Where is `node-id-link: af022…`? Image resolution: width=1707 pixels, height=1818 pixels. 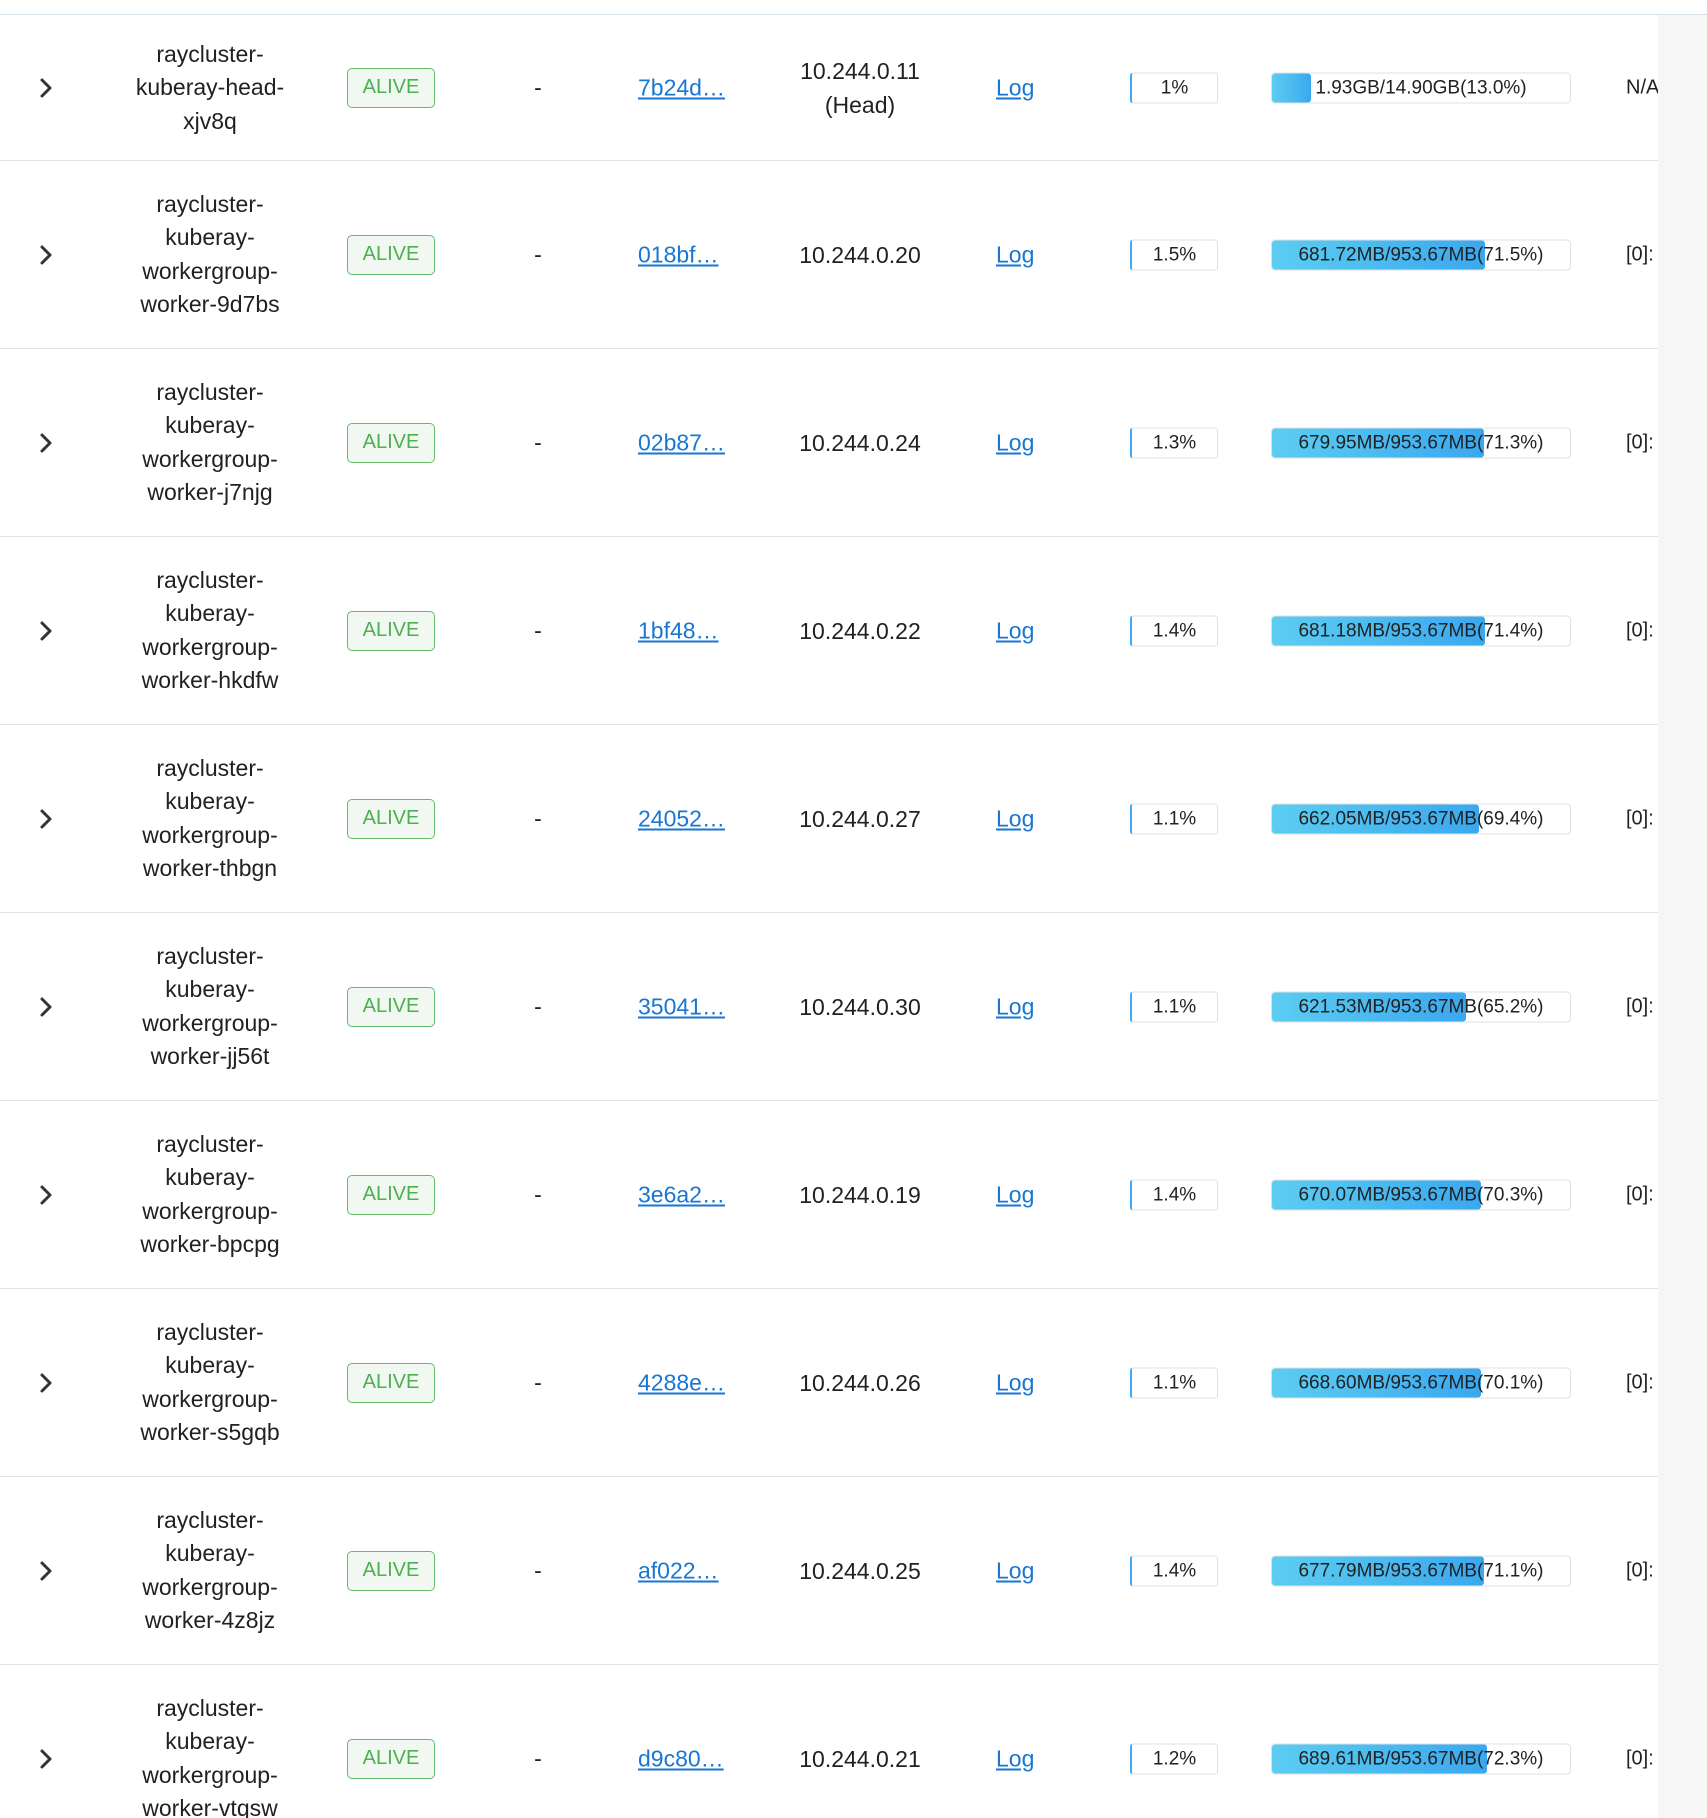 node-id-link: af022… is located at coordinates (678, 1570).